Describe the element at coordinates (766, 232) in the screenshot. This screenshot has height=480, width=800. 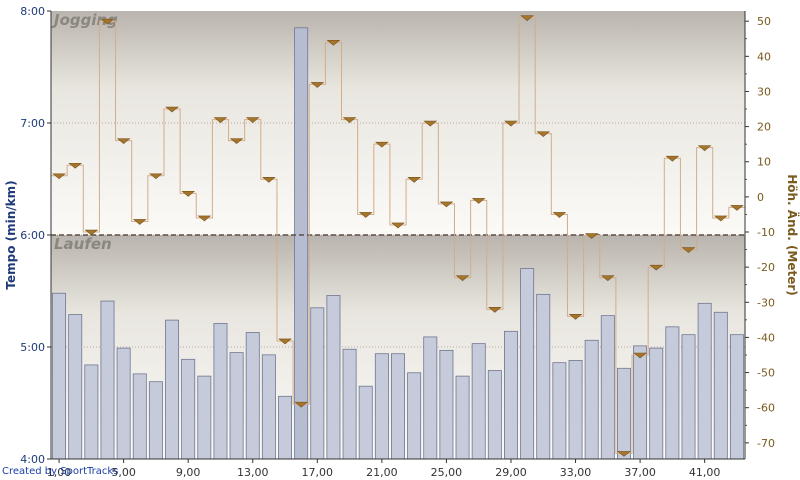
I see `right-tick-label: -10` at that location.